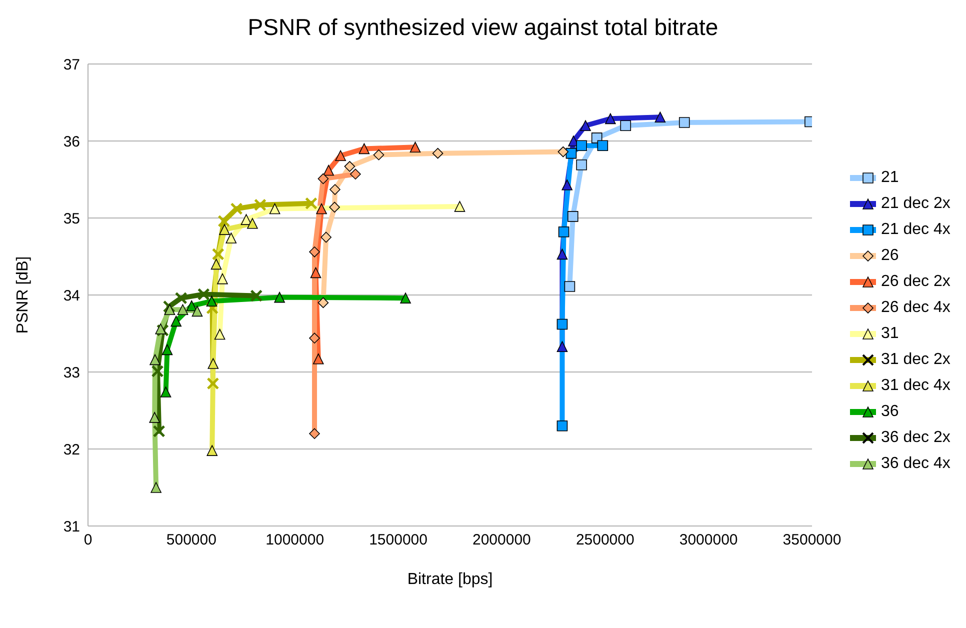 The image size is (966, 628). Describe the element at coordinates (483, 27) in the screenshot. I see `chart-title: PSNR of synthesized view against total bitrate` at that location.